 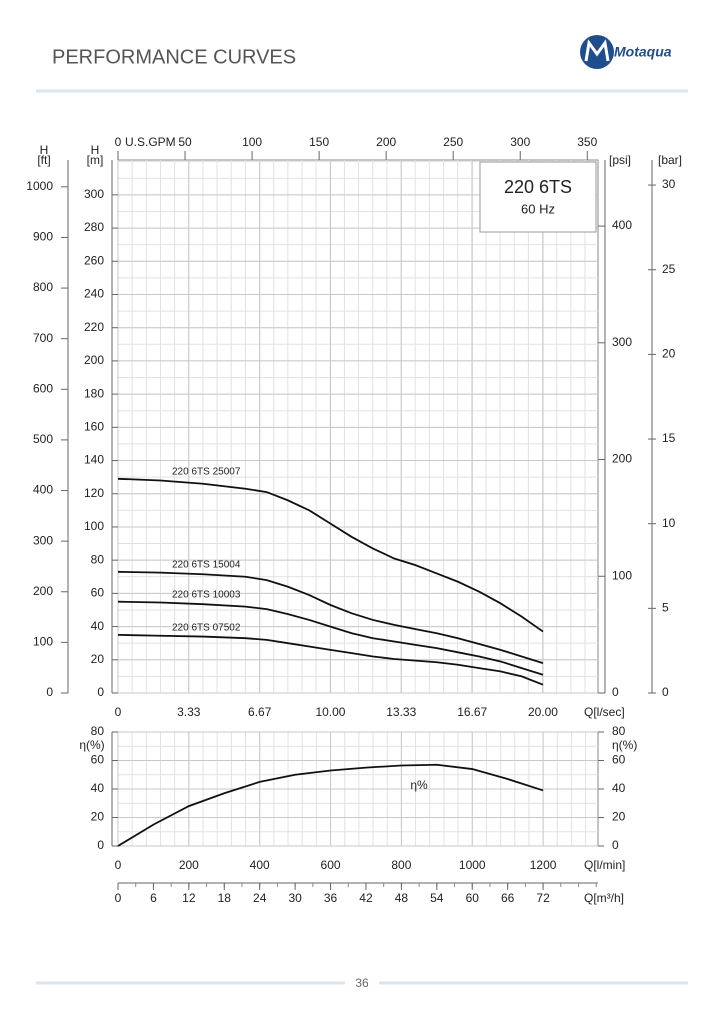 What do you see at coordinates (670, 160) in the screenshot?
I see `bar-axis-label: [bar]` at bounding box center [670, 160].